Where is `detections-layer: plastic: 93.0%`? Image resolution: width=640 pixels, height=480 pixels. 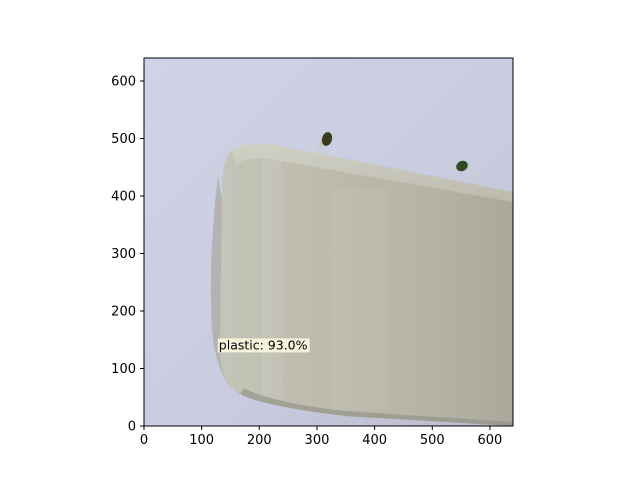
detections-layer: plastic: 93.0% is located at coordinates (263, 345).